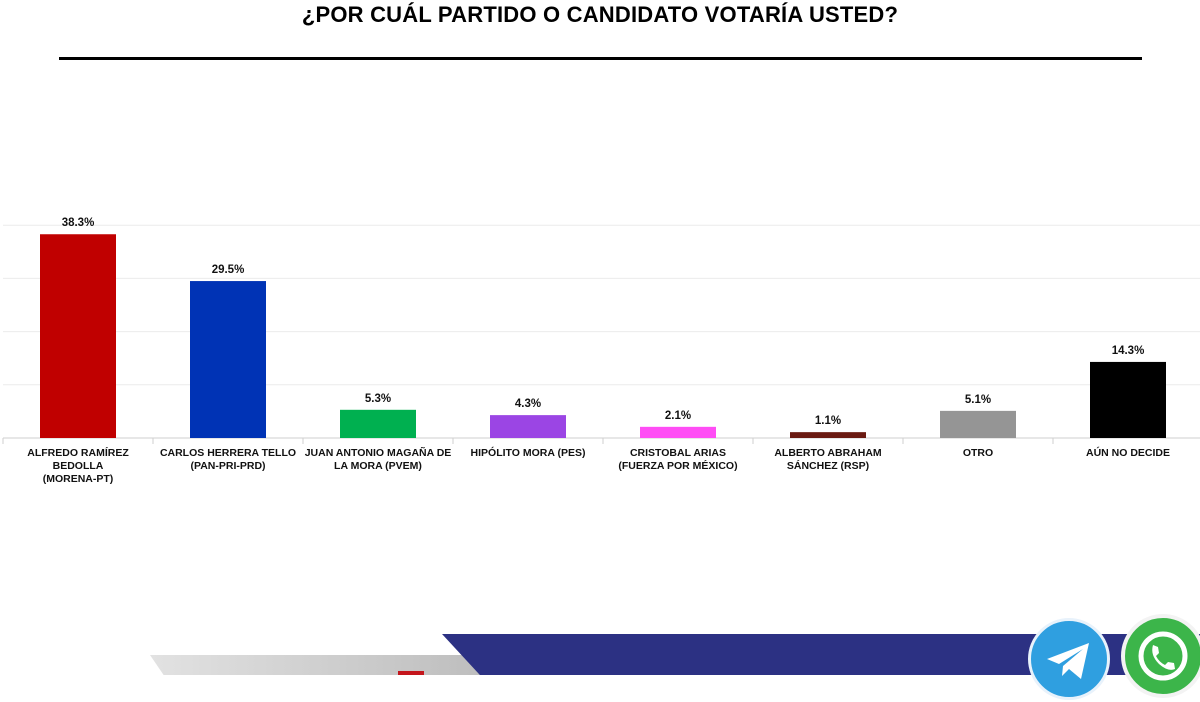 Image resolution: width=1200 pixels, height=702 pixels. I want to click on whatsapp-icon, so click(1160, 656).